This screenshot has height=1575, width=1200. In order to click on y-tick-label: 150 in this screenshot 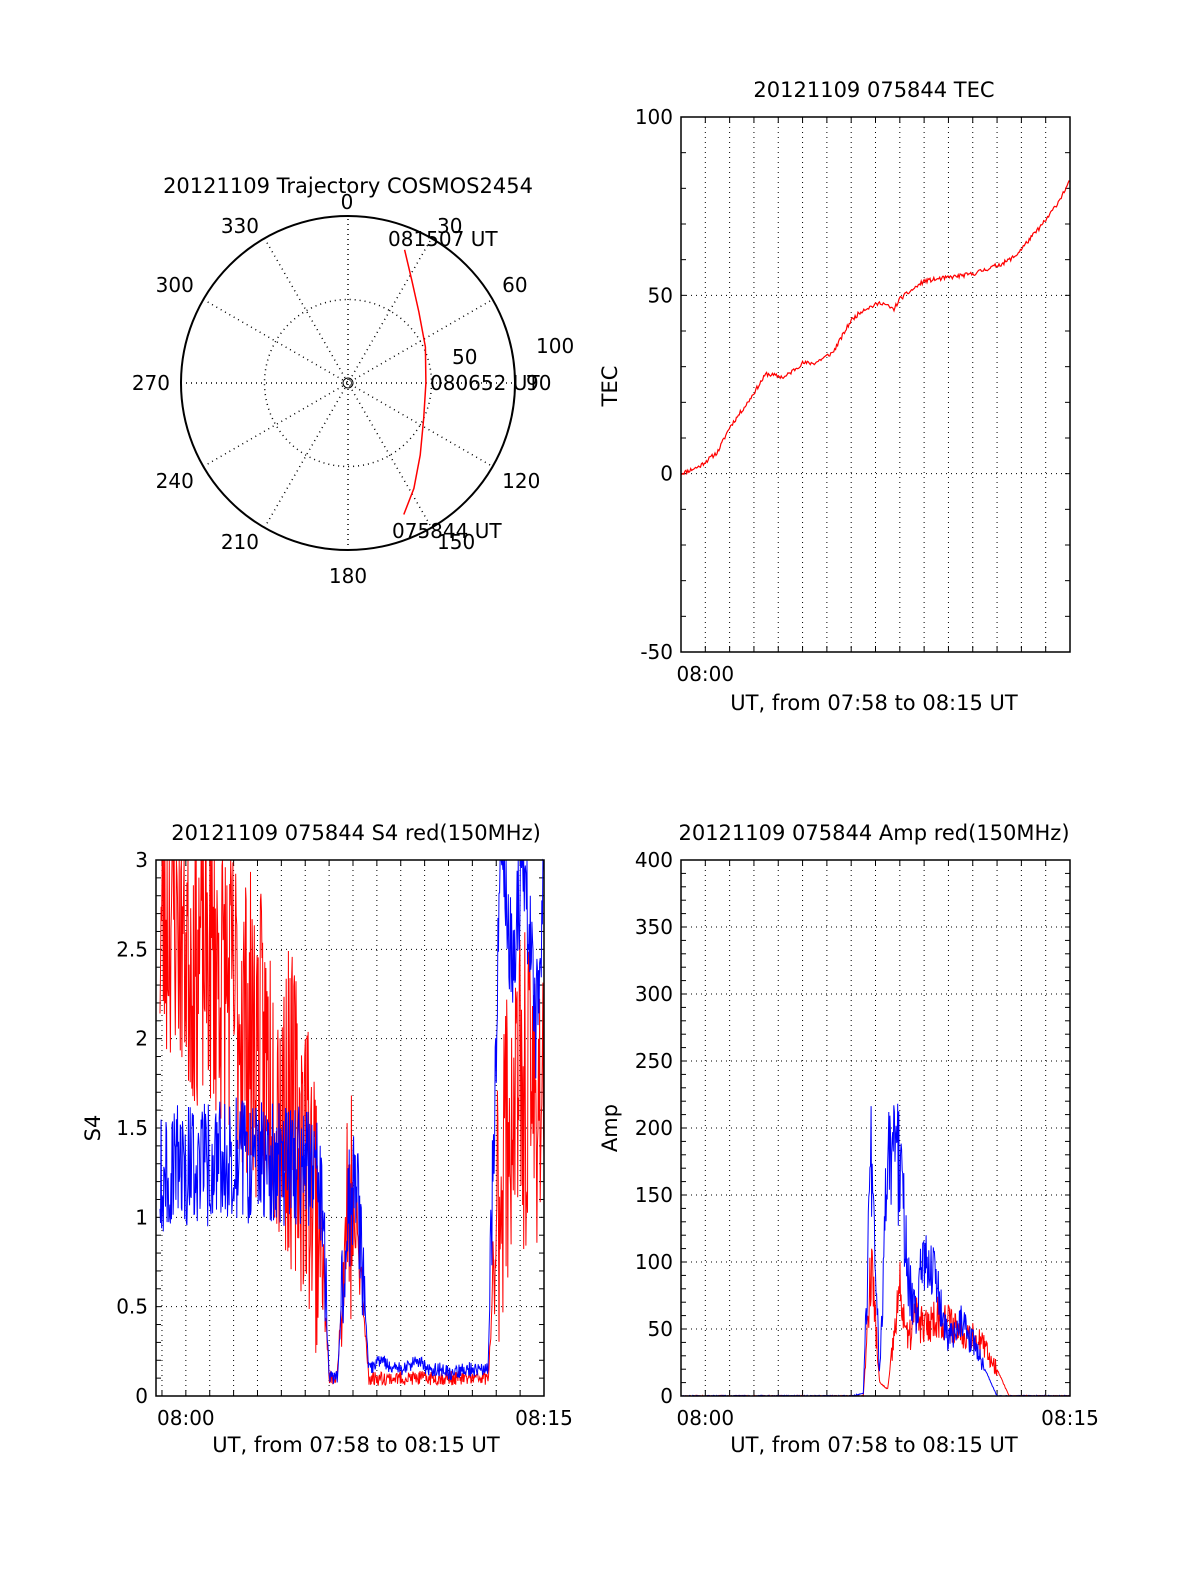, I will do `click(654, 1195)`.